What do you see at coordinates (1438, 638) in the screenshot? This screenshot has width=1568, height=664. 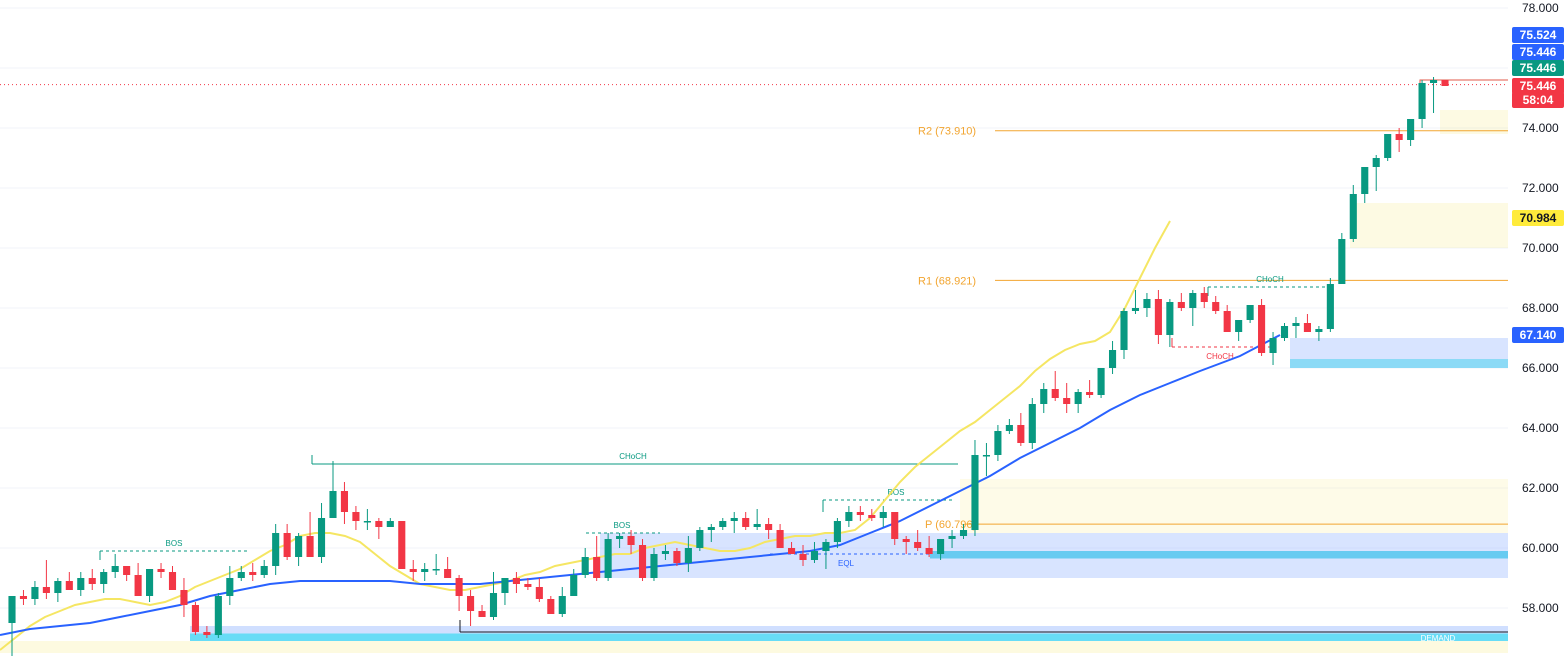 I see `demand-label: DEMAND` at bounding box center [1438, 638].